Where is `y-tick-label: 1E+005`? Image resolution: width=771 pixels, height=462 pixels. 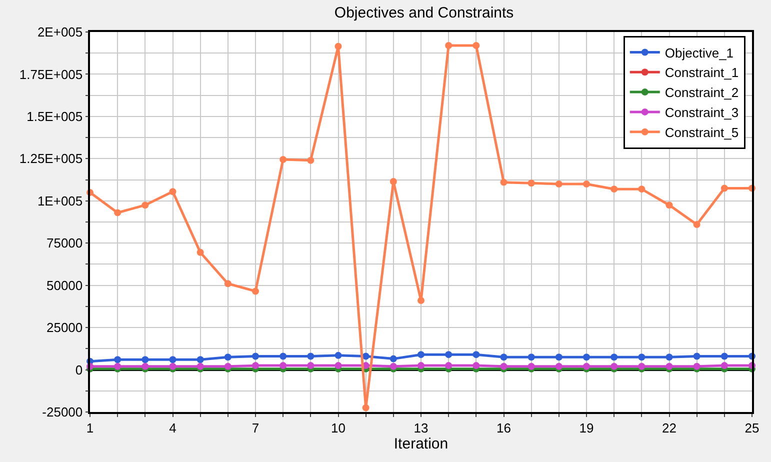 y-tick-label: 1E+005 is located at coordinates (60, 200).